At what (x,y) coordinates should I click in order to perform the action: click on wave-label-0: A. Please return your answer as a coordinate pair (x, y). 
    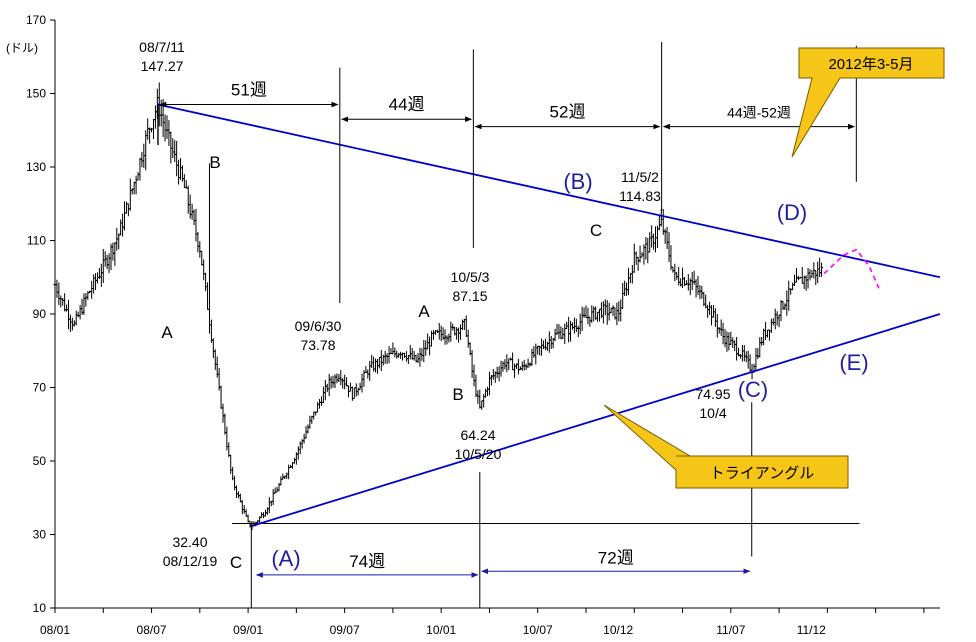
    Looking at the image, I should click on (167, 332).